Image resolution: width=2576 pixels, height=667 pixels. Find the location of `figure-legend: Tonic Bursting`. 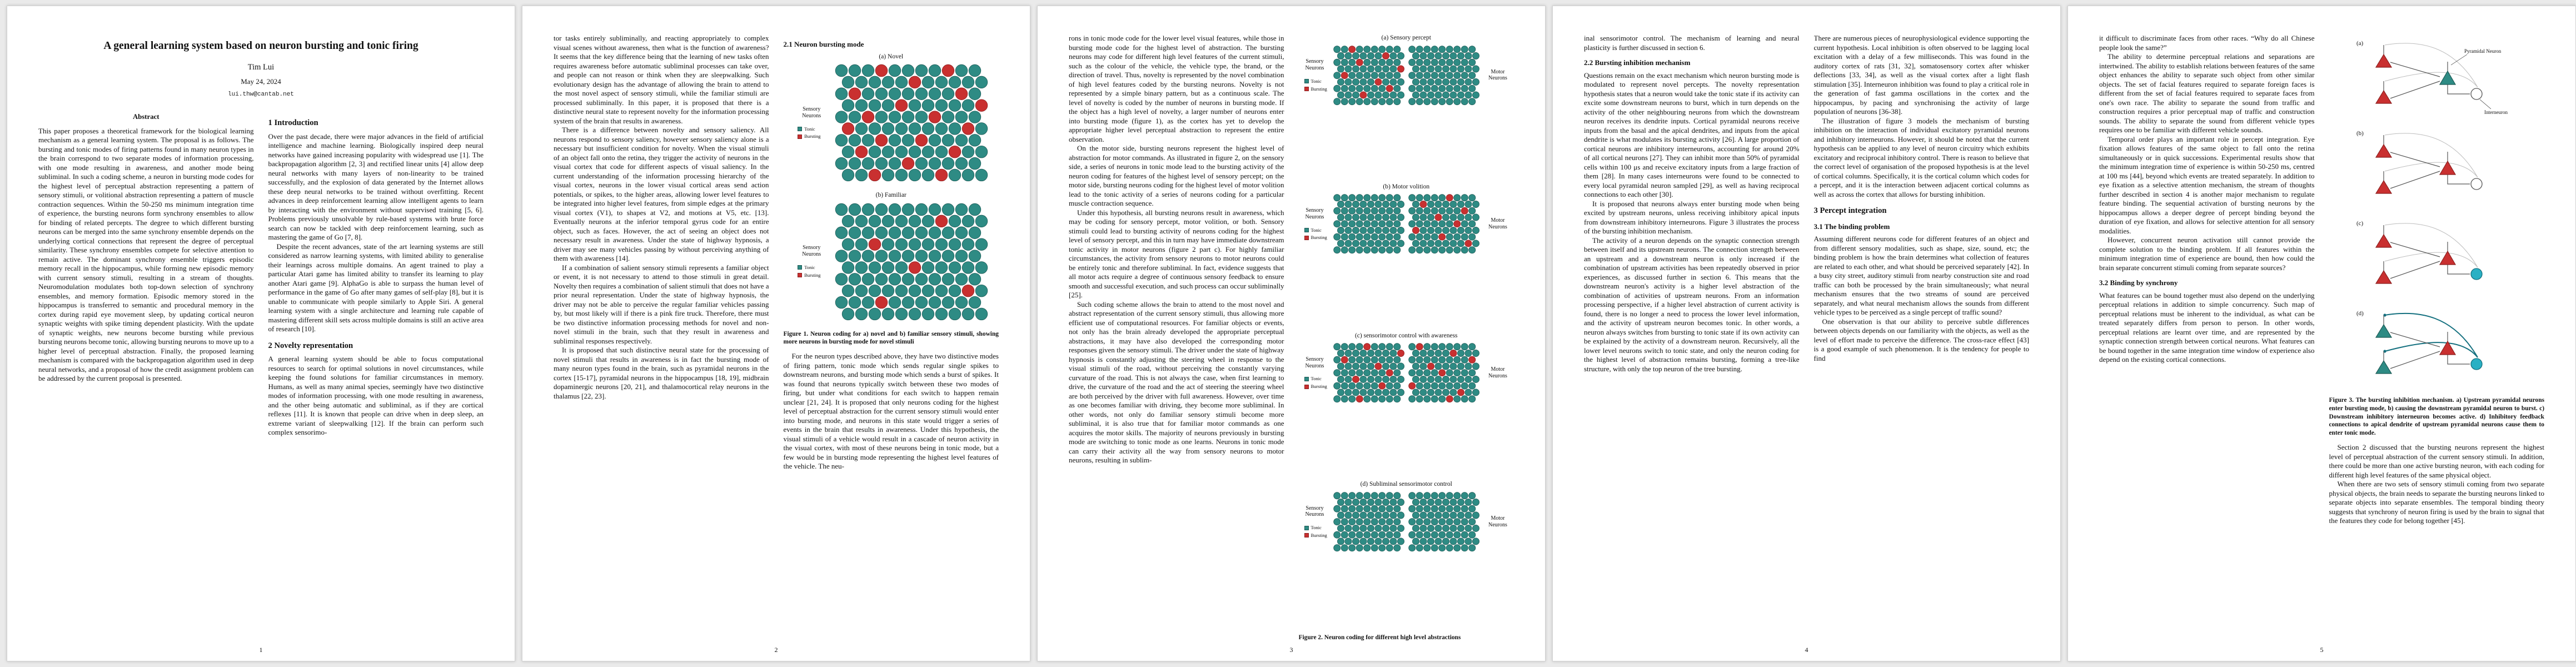

figure-legend: Tonic Bursting is located at coordinates (1315, 85).